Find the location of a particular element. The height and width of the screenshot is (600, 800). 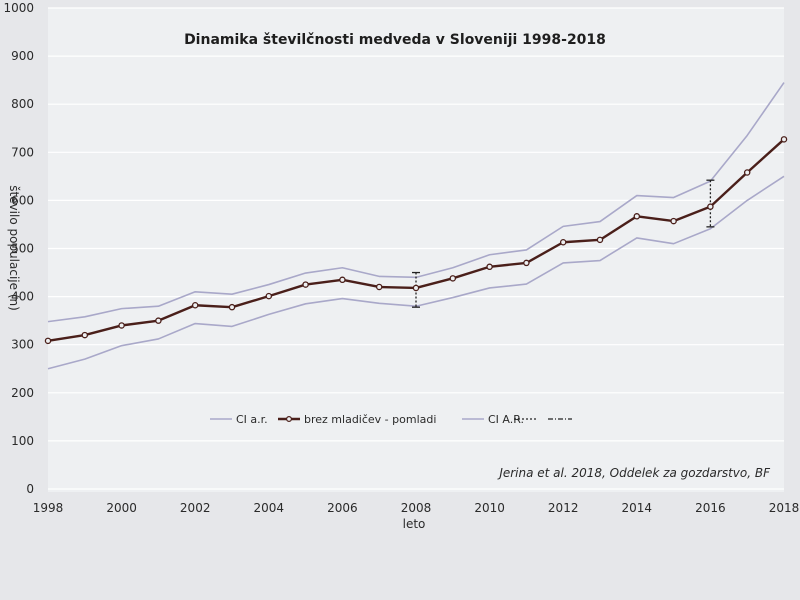

data-point-2008 is located at coordinates (416, 288).